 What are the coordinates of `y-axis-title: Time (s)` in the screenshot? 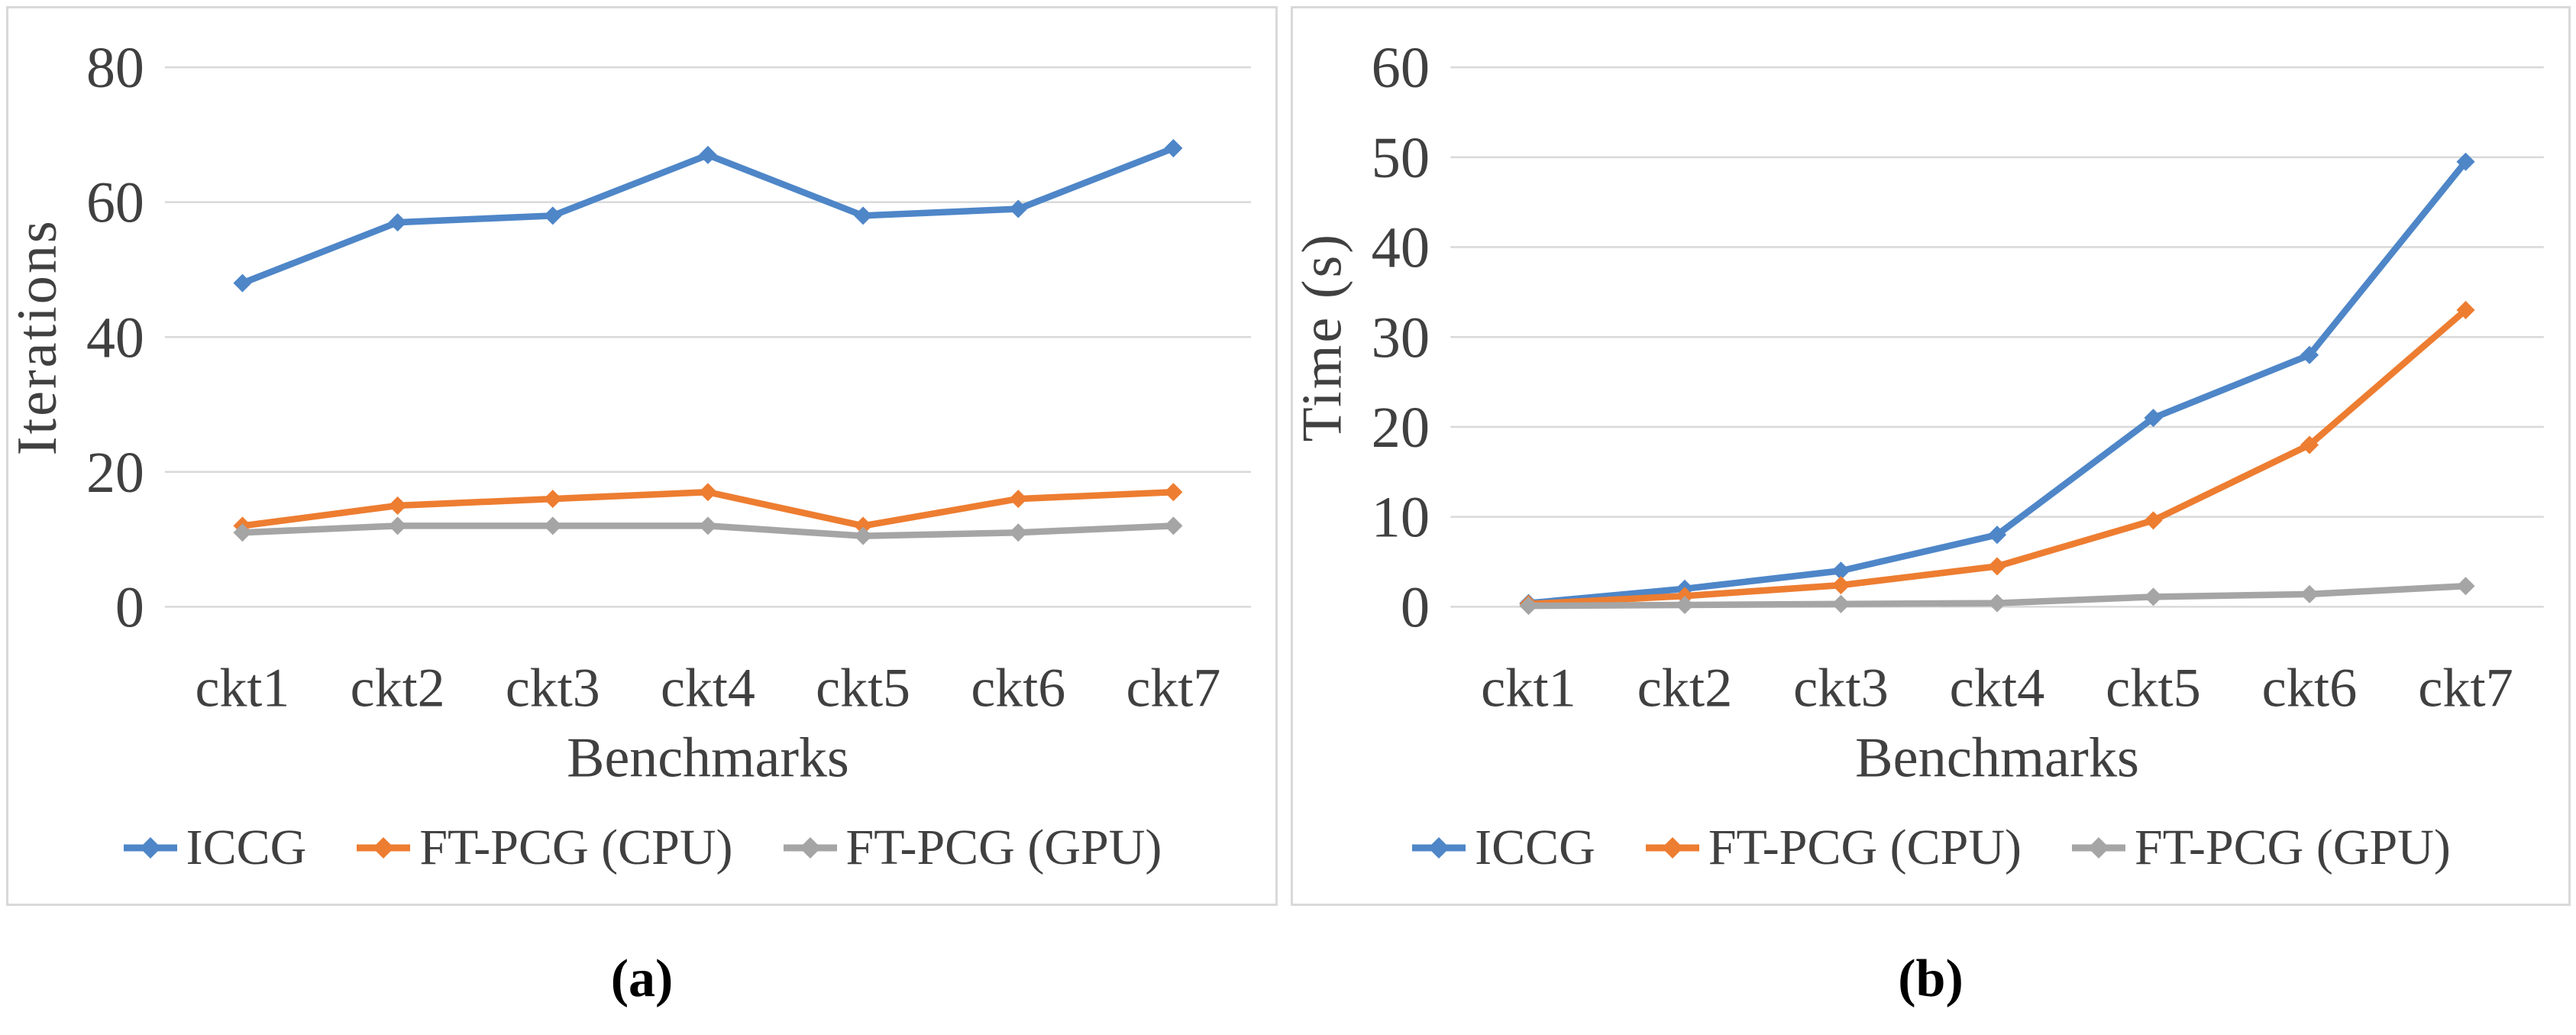 It's located at (1323, 337).